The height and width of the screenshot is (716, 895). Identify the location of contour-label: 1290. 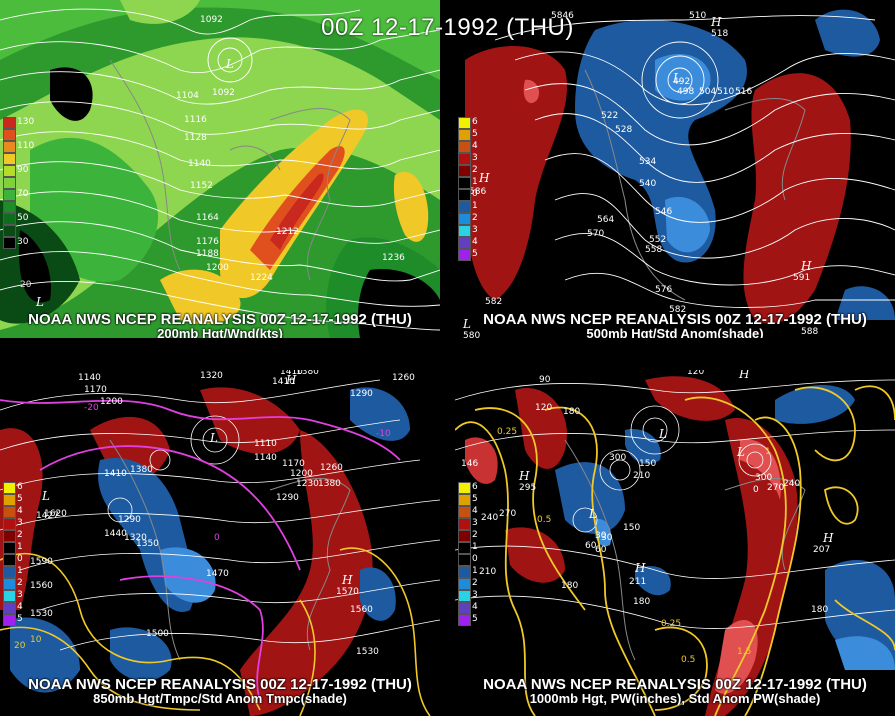
(361, 394).